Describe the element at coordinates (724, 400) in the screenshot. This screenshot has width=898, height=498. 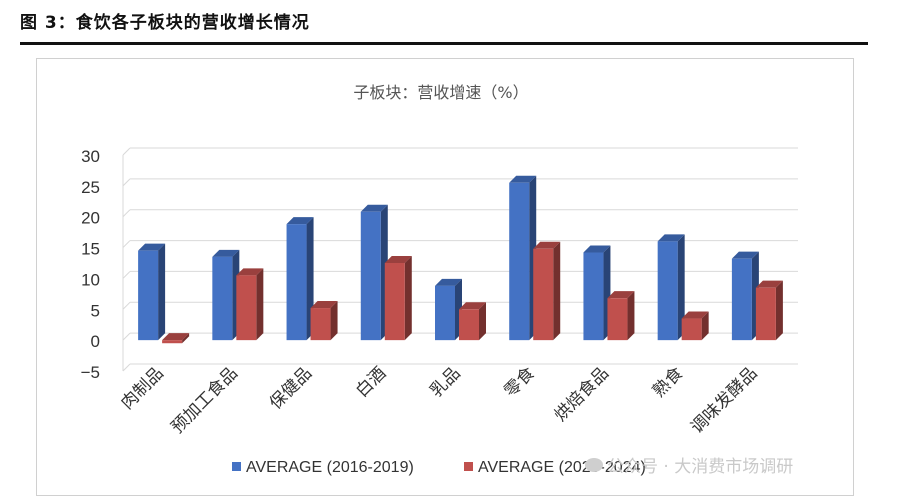
I see `x-tick-label: 调味发酵品` at that location.